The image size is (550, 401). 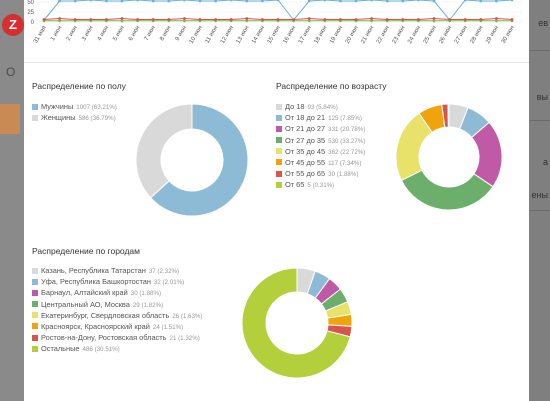 What do you see at coordinates (84, 293) in the screenshot?
I see `legend-label: Барнаул, Алтайский край` at bounding box center [84, 293].